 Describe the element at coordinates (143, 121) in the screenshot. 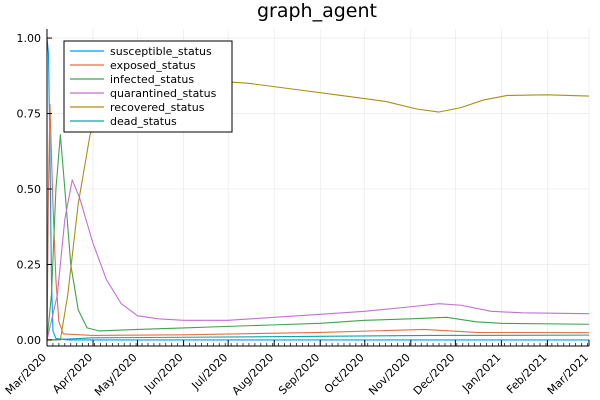

I see `legend-label: dead_status` at that location.